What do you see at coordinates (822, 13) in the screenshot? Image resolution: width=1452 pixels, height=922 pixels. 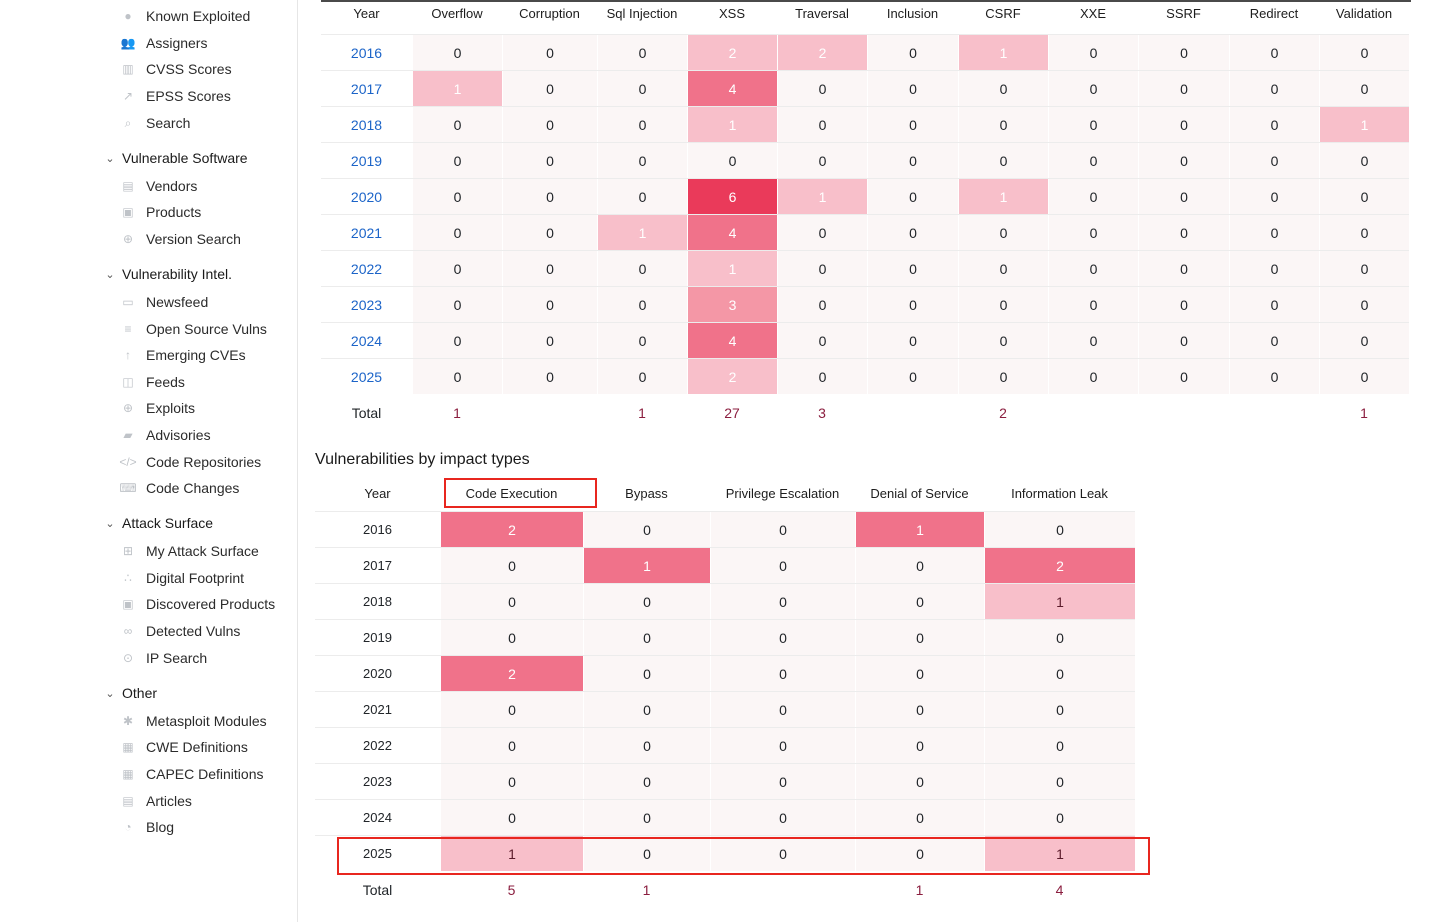 I see `column-header-traversal: Traversal` at bounding box center [822, 13].